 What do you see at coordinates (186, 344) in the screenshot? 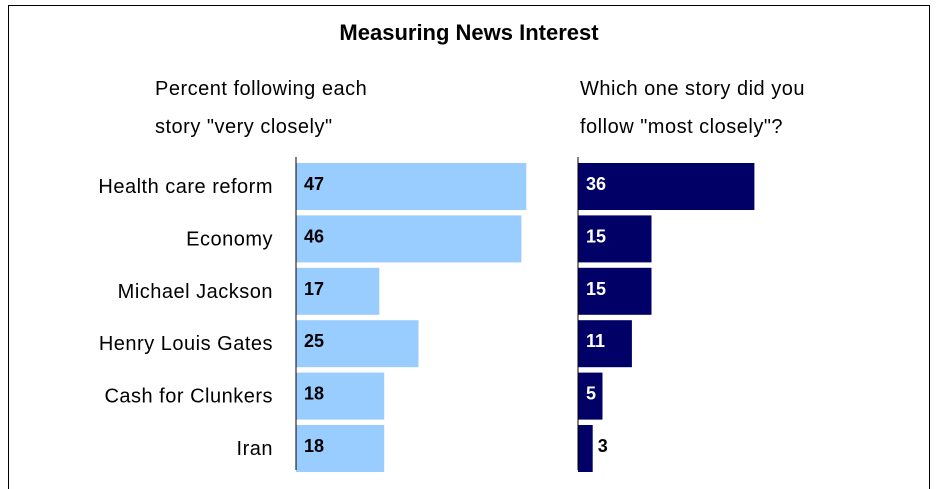
I see `category-label: Henry Louis Gates` at bounding box center [186, 344].